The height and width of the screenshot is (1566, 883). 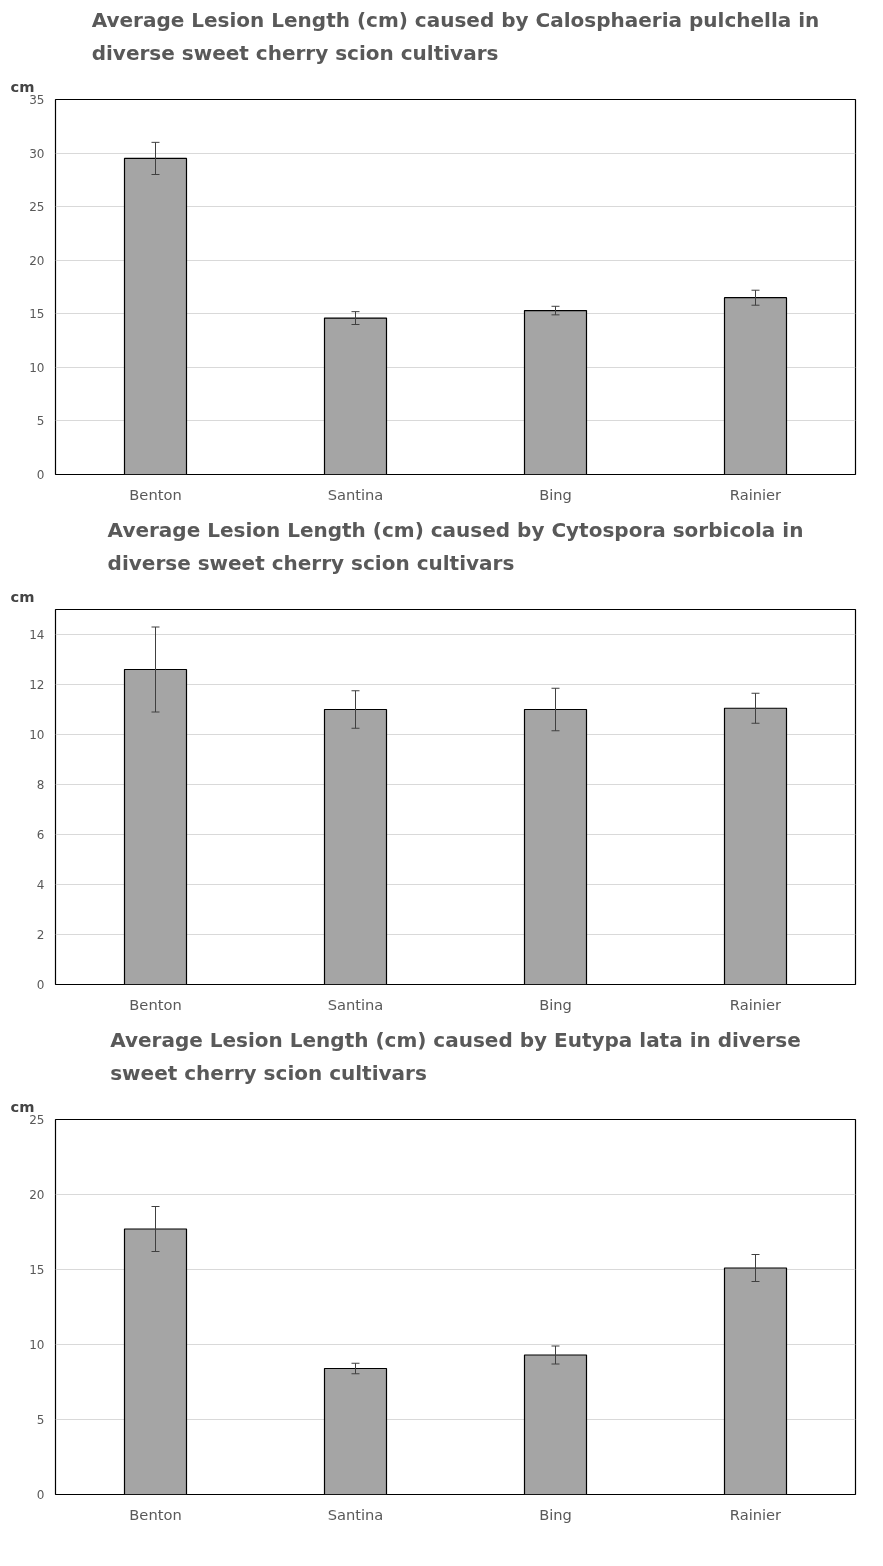 I want to click on y-tick-label: 35, so click(x=37, y=100).